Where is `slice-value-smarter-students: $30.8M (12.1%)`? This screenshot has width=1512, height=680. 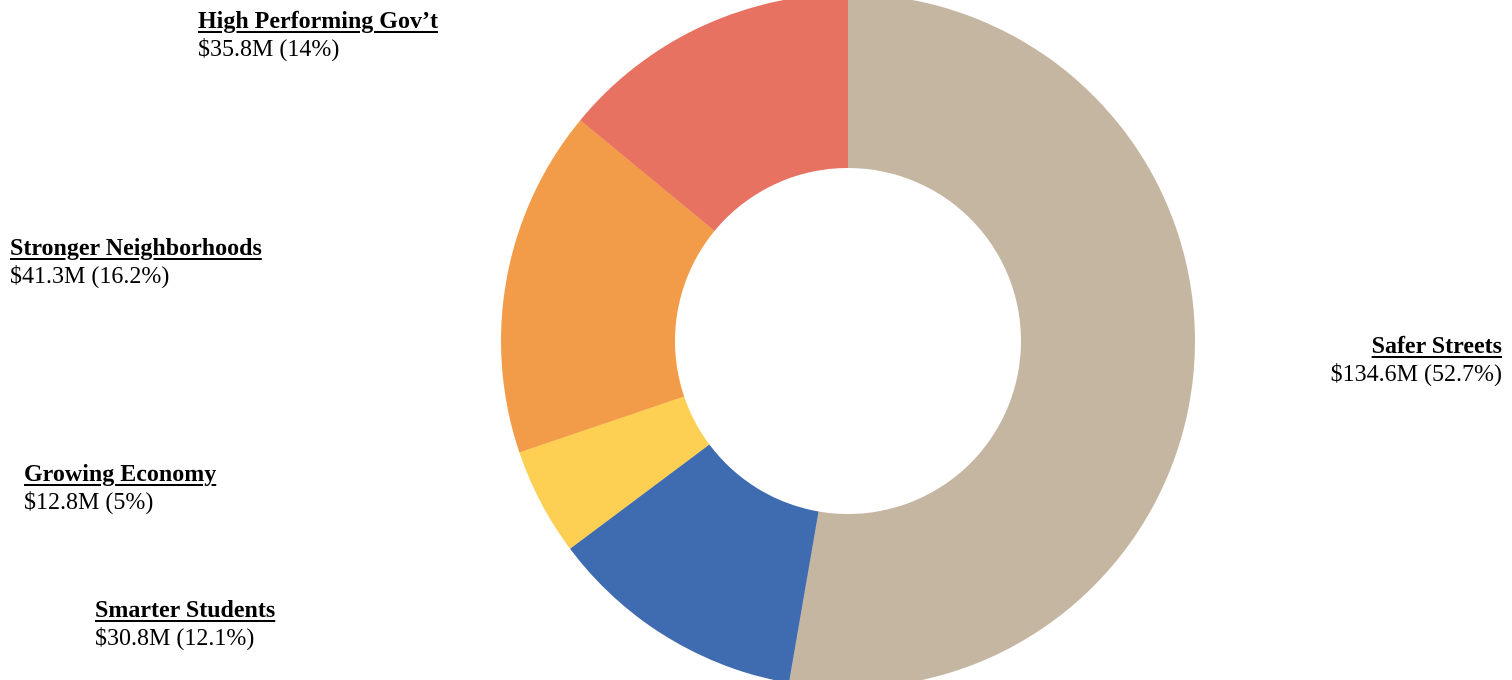 slice-value-smarter-students: $30.8M (12.1%) is located at coordinates (175, 638).